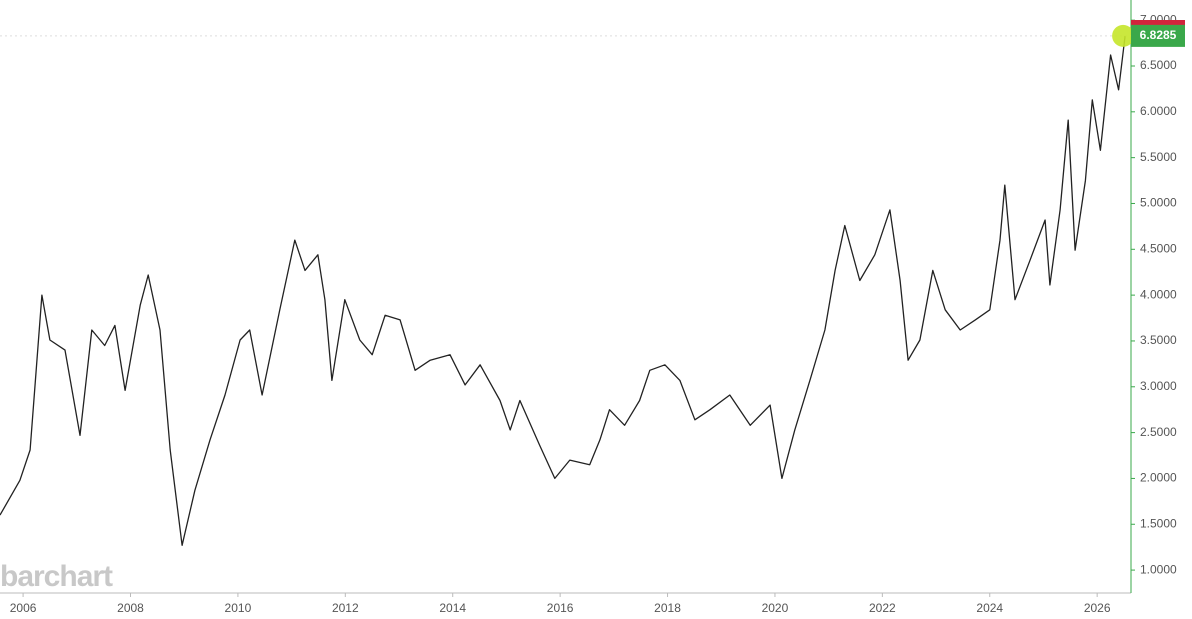  I want to click on x-tick-label: 2020, so click(775, 608).